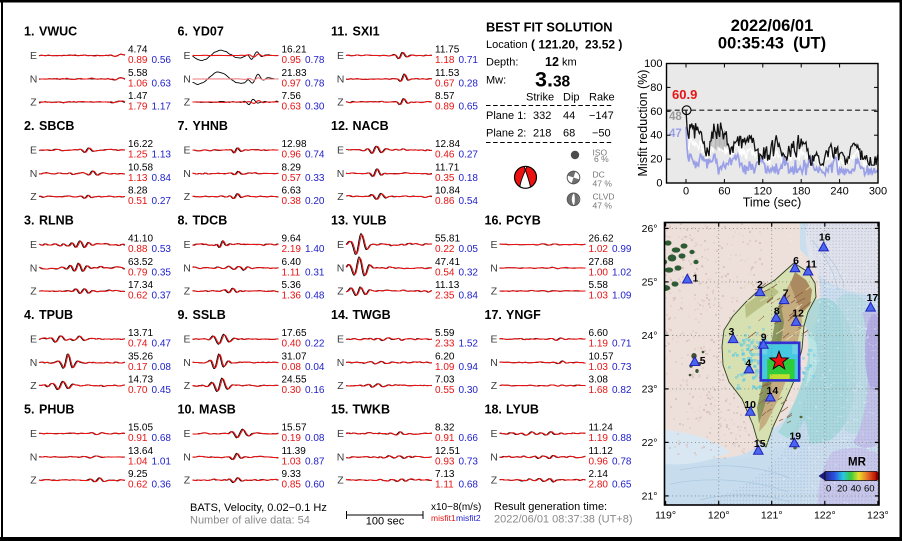  Describe the element at coordinates (162, 485) in the screenshot. I see `svg-text: 0.36` at that location.